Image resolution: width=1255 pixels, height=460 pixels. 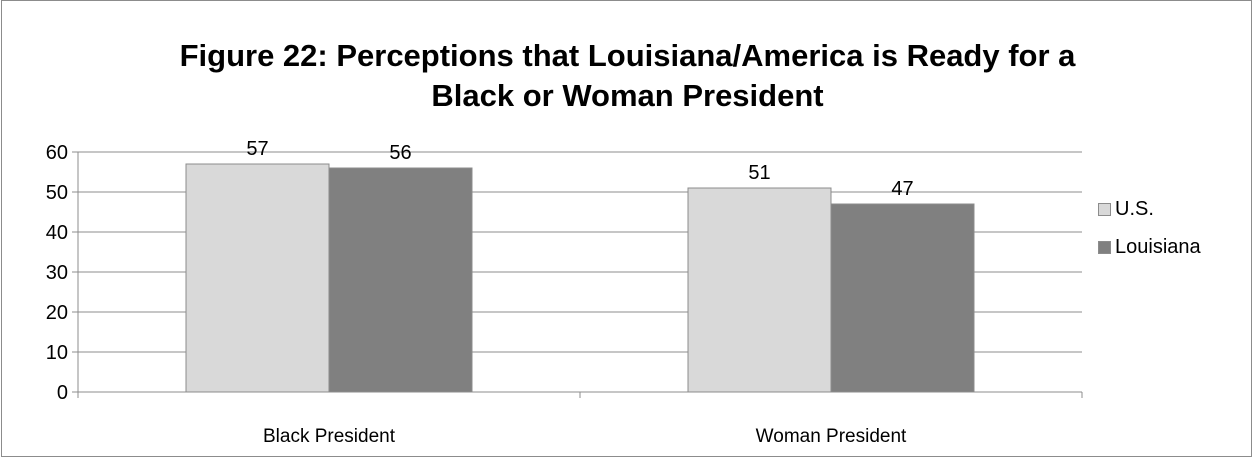 What do you see at coordinates (627, 95) in the screenshot?
I see `chart-title-line-2: Black or Woman President` at bounding box center [627, 95].